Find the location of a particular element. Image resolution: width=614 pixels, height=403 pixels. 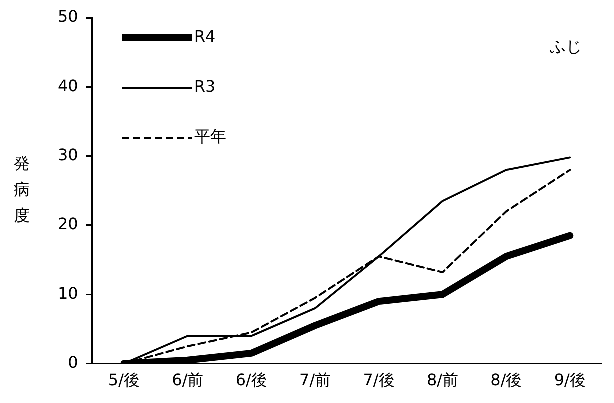

y-axis-title: 発病度 is located at coordinates (22, 190).